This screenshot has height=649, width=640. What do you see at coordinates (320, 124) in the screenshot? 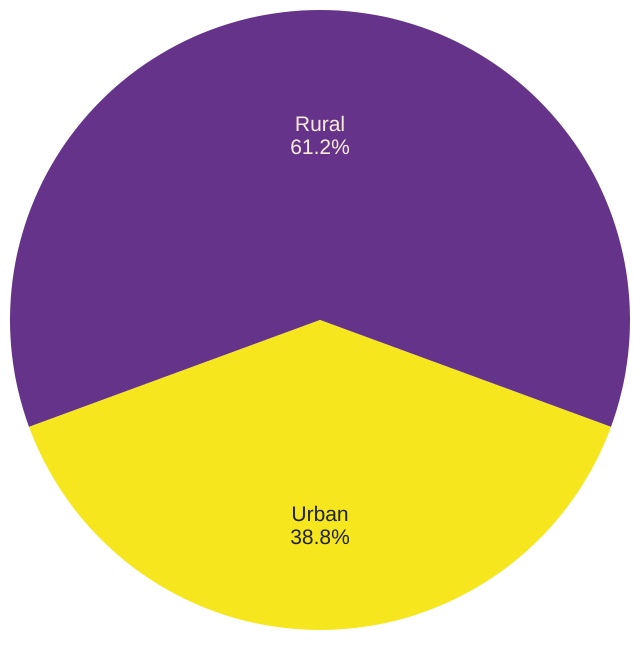
I see `slice-label: Rural` at bounding box center [320, 124].